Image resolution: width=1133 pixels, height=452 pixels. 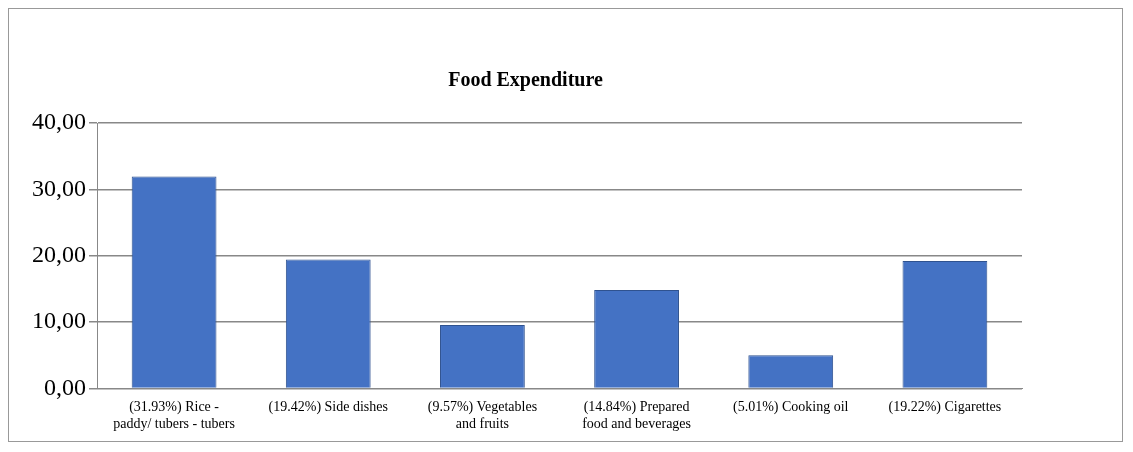 I want to click on y-tick-label: 0,00, so click(x=65, y=386).